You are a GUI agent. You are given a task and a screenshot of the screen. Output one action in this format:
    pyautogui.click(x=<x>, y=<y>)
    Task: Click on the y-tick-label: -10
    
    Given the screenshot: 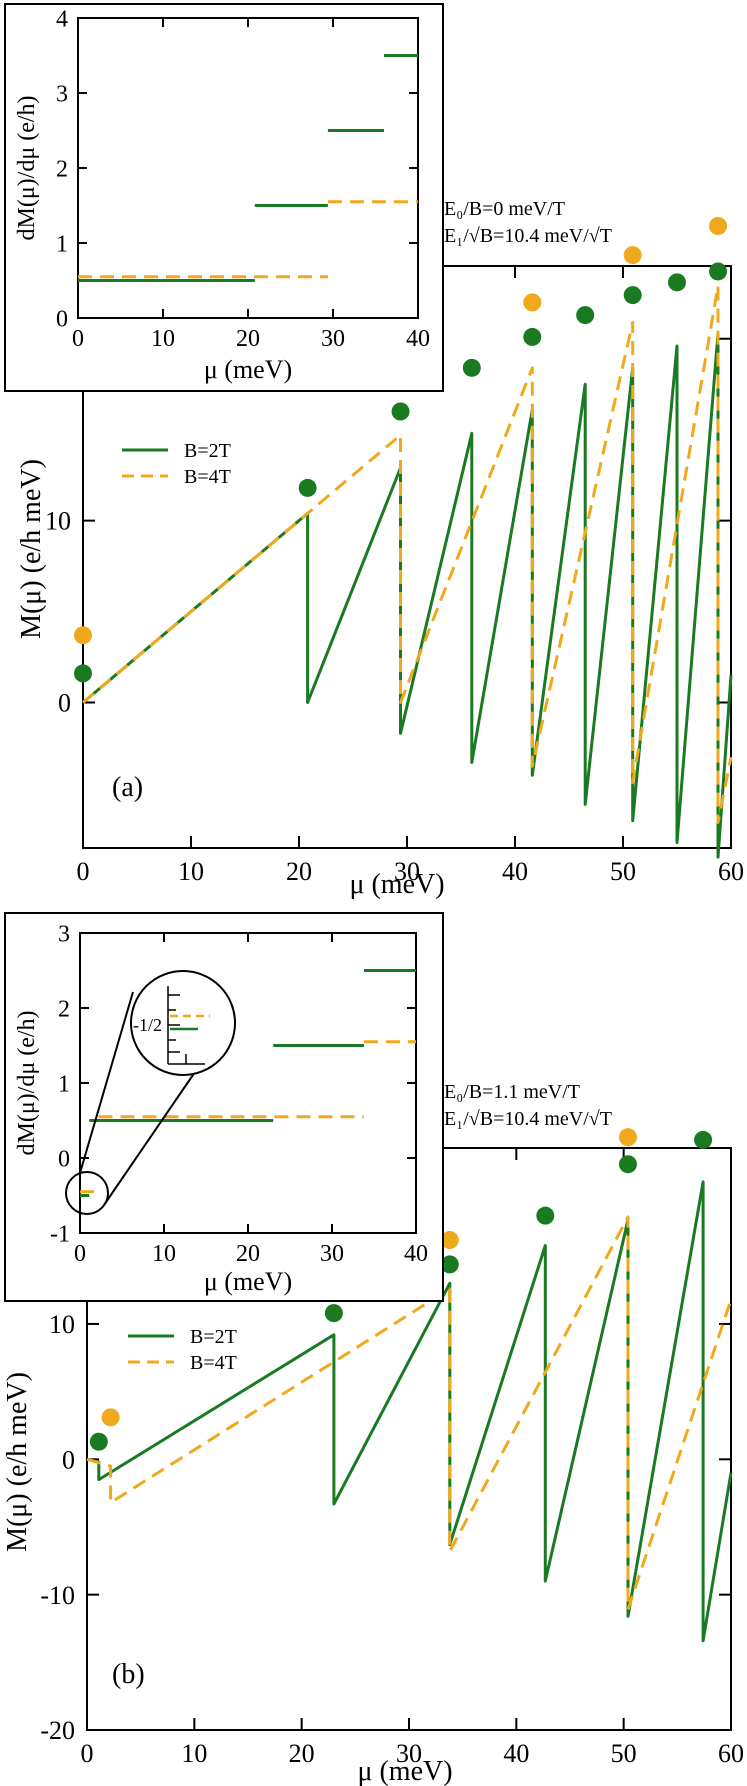 What is the action you would take?
    pyautogui.click(x=57, y=1595)
    